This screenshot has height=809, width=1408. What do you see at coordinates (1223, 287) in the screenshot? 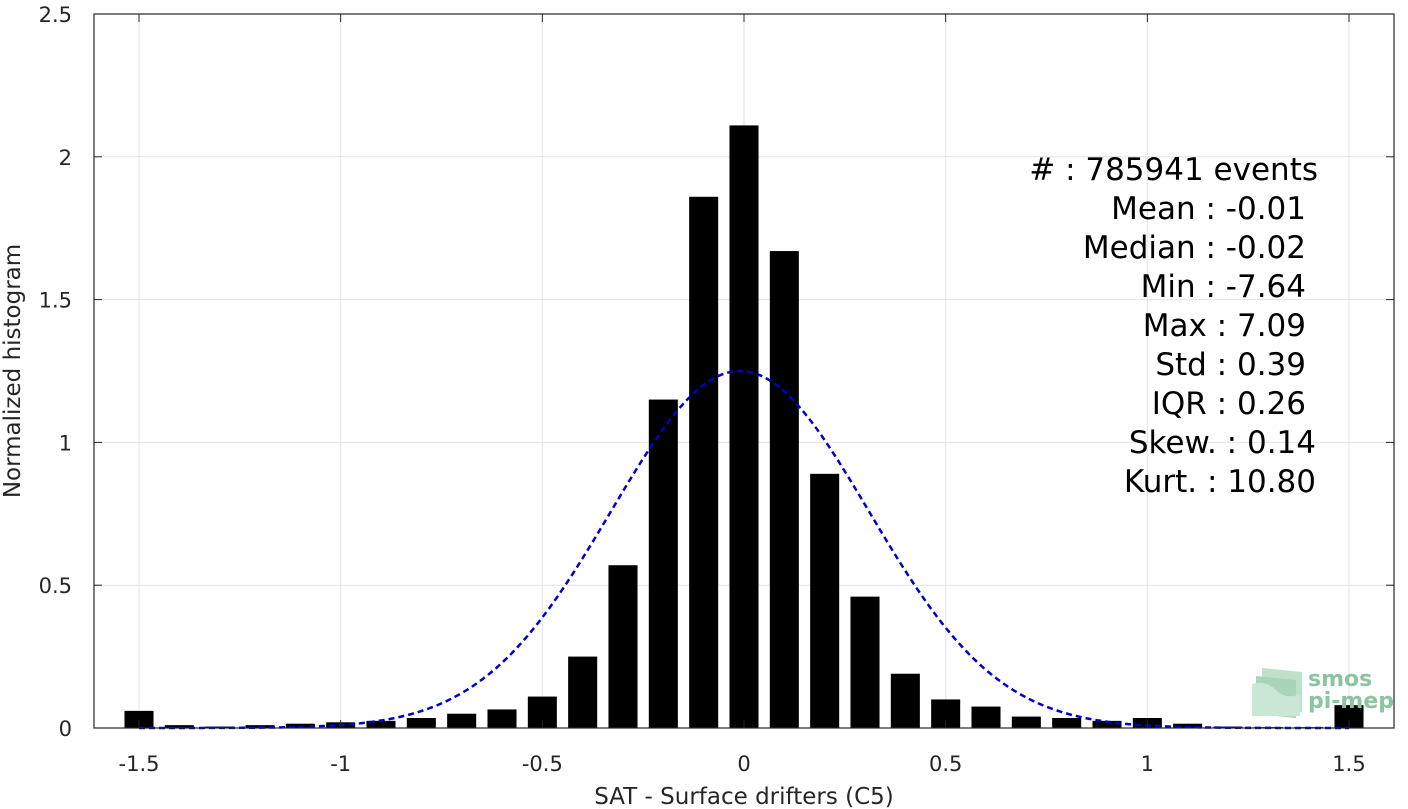
I see `stat-min: Min : -7.64` at bounding box center [1223, 287].